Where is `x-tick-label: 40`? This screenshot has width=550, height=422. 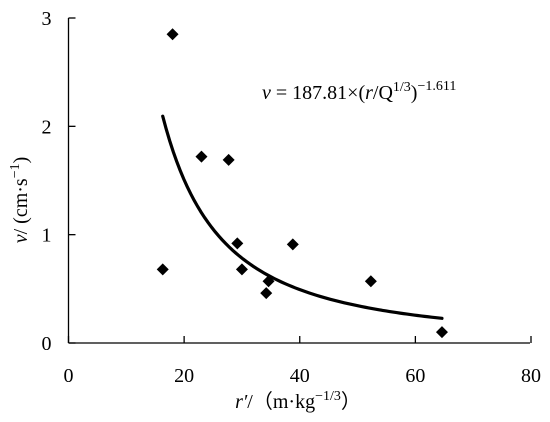 x-tick-label: 40 is located at coordinates (300, 376).